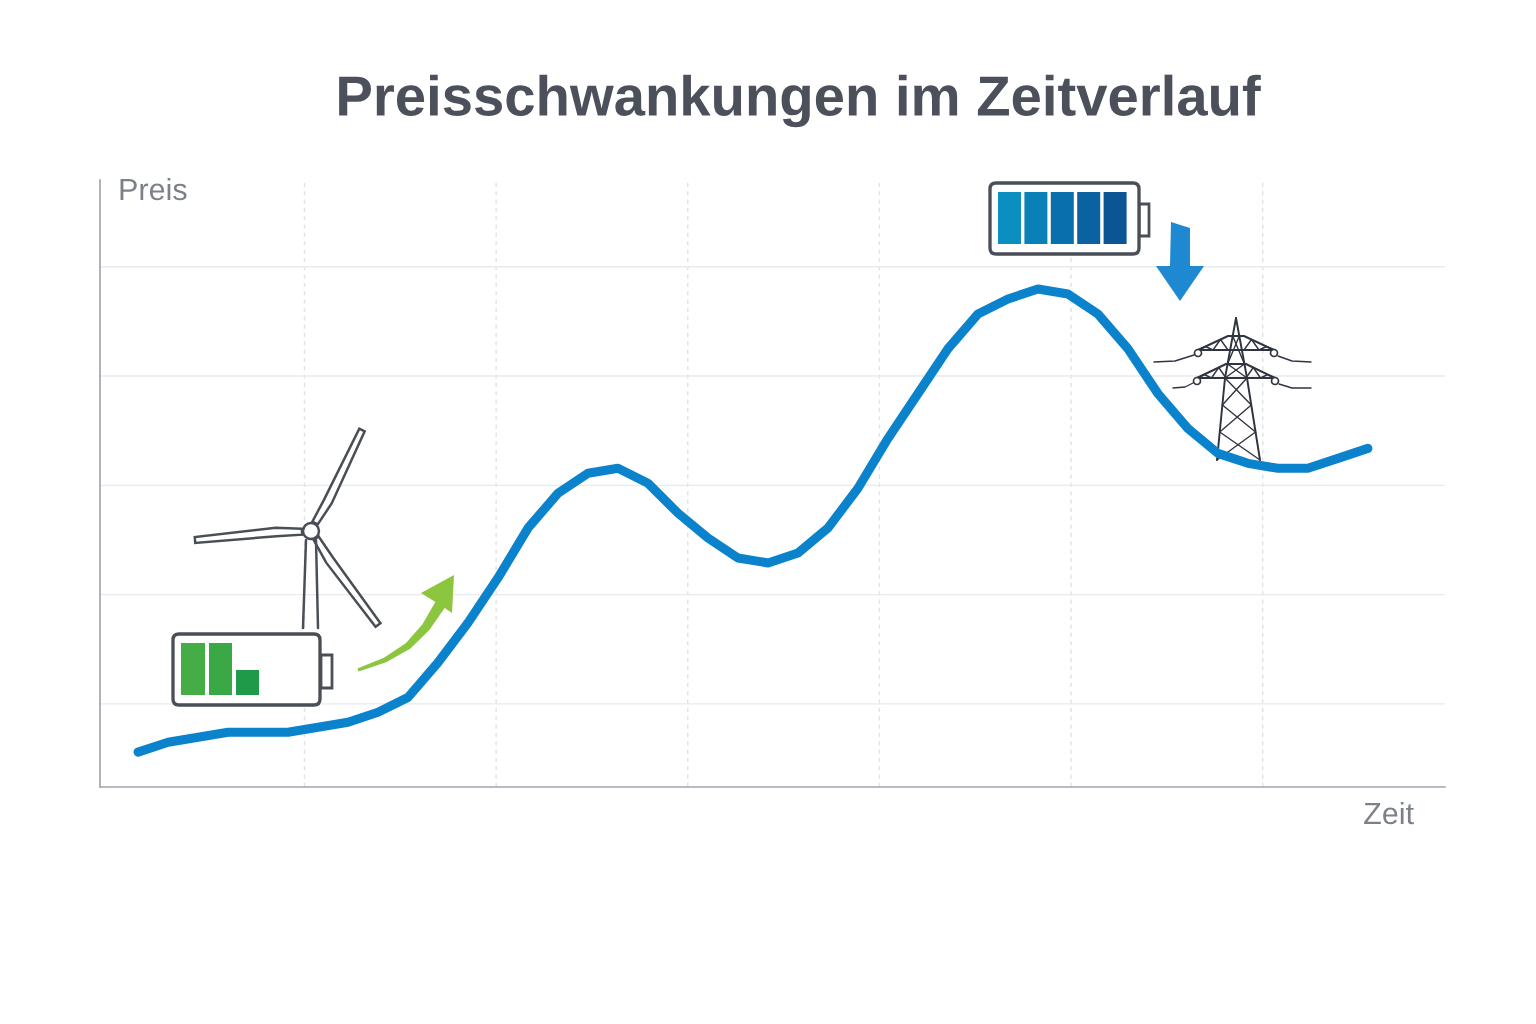 The image size is (1536, 1024). What do you see at coordinates (1389, 813) in the screenshot?
I see `x-axis-title: Zeit` at bounding box center [1389, 813].